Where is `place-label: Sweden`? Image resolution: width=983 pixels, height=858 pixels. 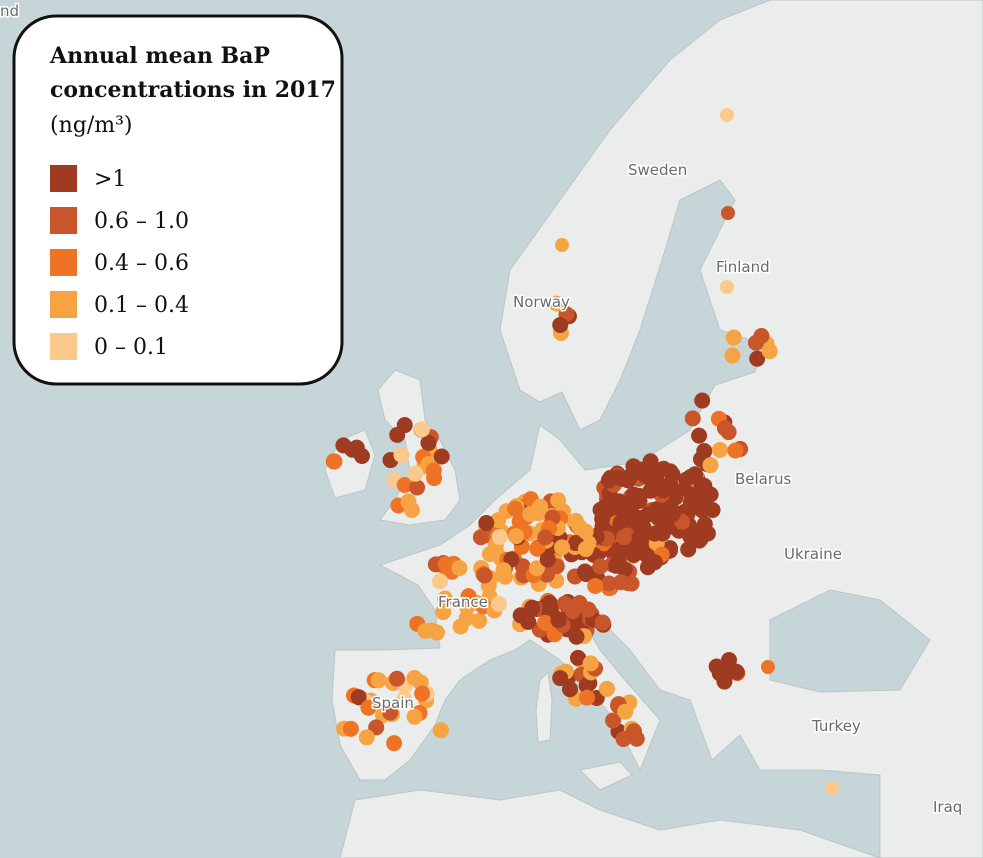
place-label: Sweden is located at coordinates (657, 170).